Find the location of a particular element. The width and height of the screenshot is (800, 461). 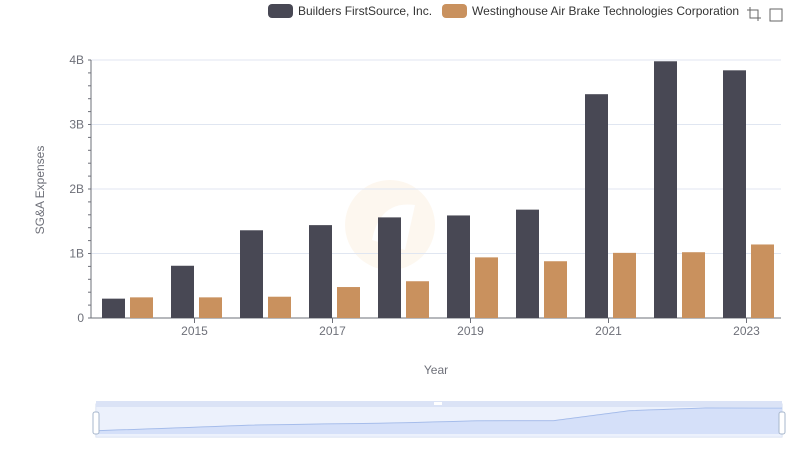

x-tick-label: 2015 is located at coordinates (194, 331).